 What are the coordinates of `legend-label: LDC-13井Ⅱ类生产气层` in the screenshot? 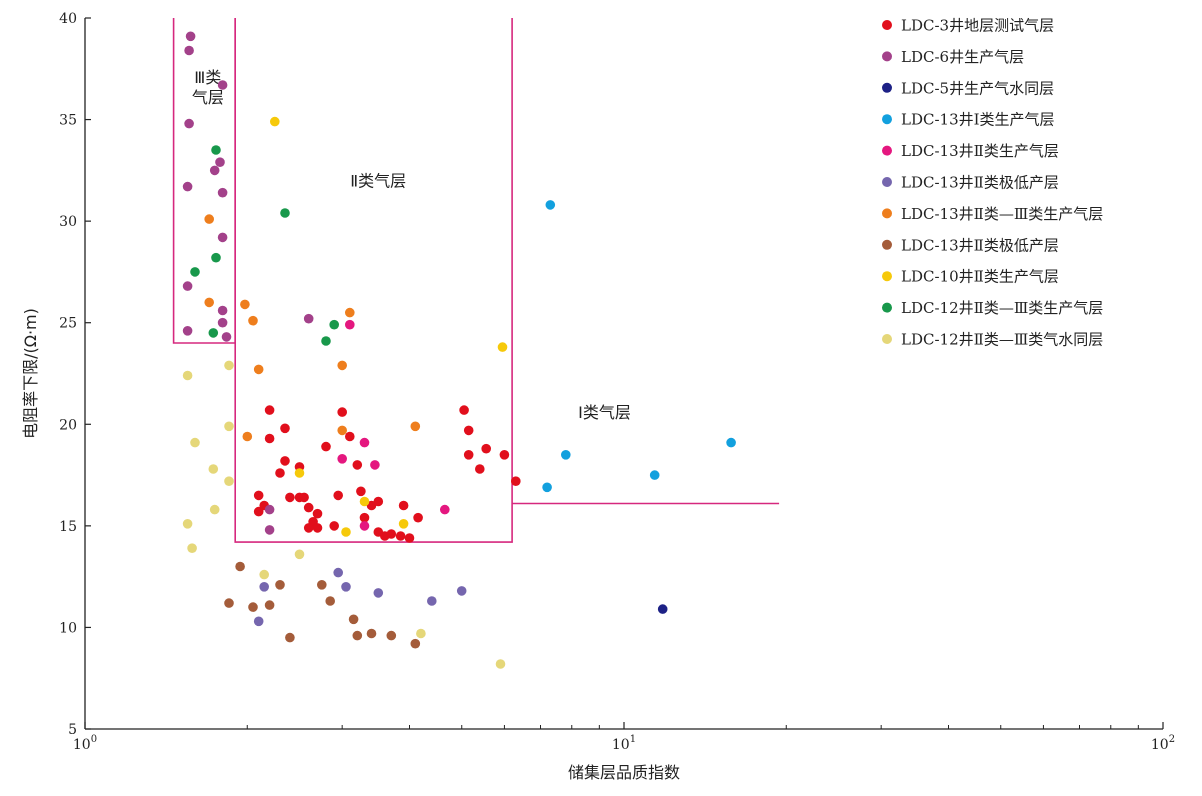 It's located at (980, 151).